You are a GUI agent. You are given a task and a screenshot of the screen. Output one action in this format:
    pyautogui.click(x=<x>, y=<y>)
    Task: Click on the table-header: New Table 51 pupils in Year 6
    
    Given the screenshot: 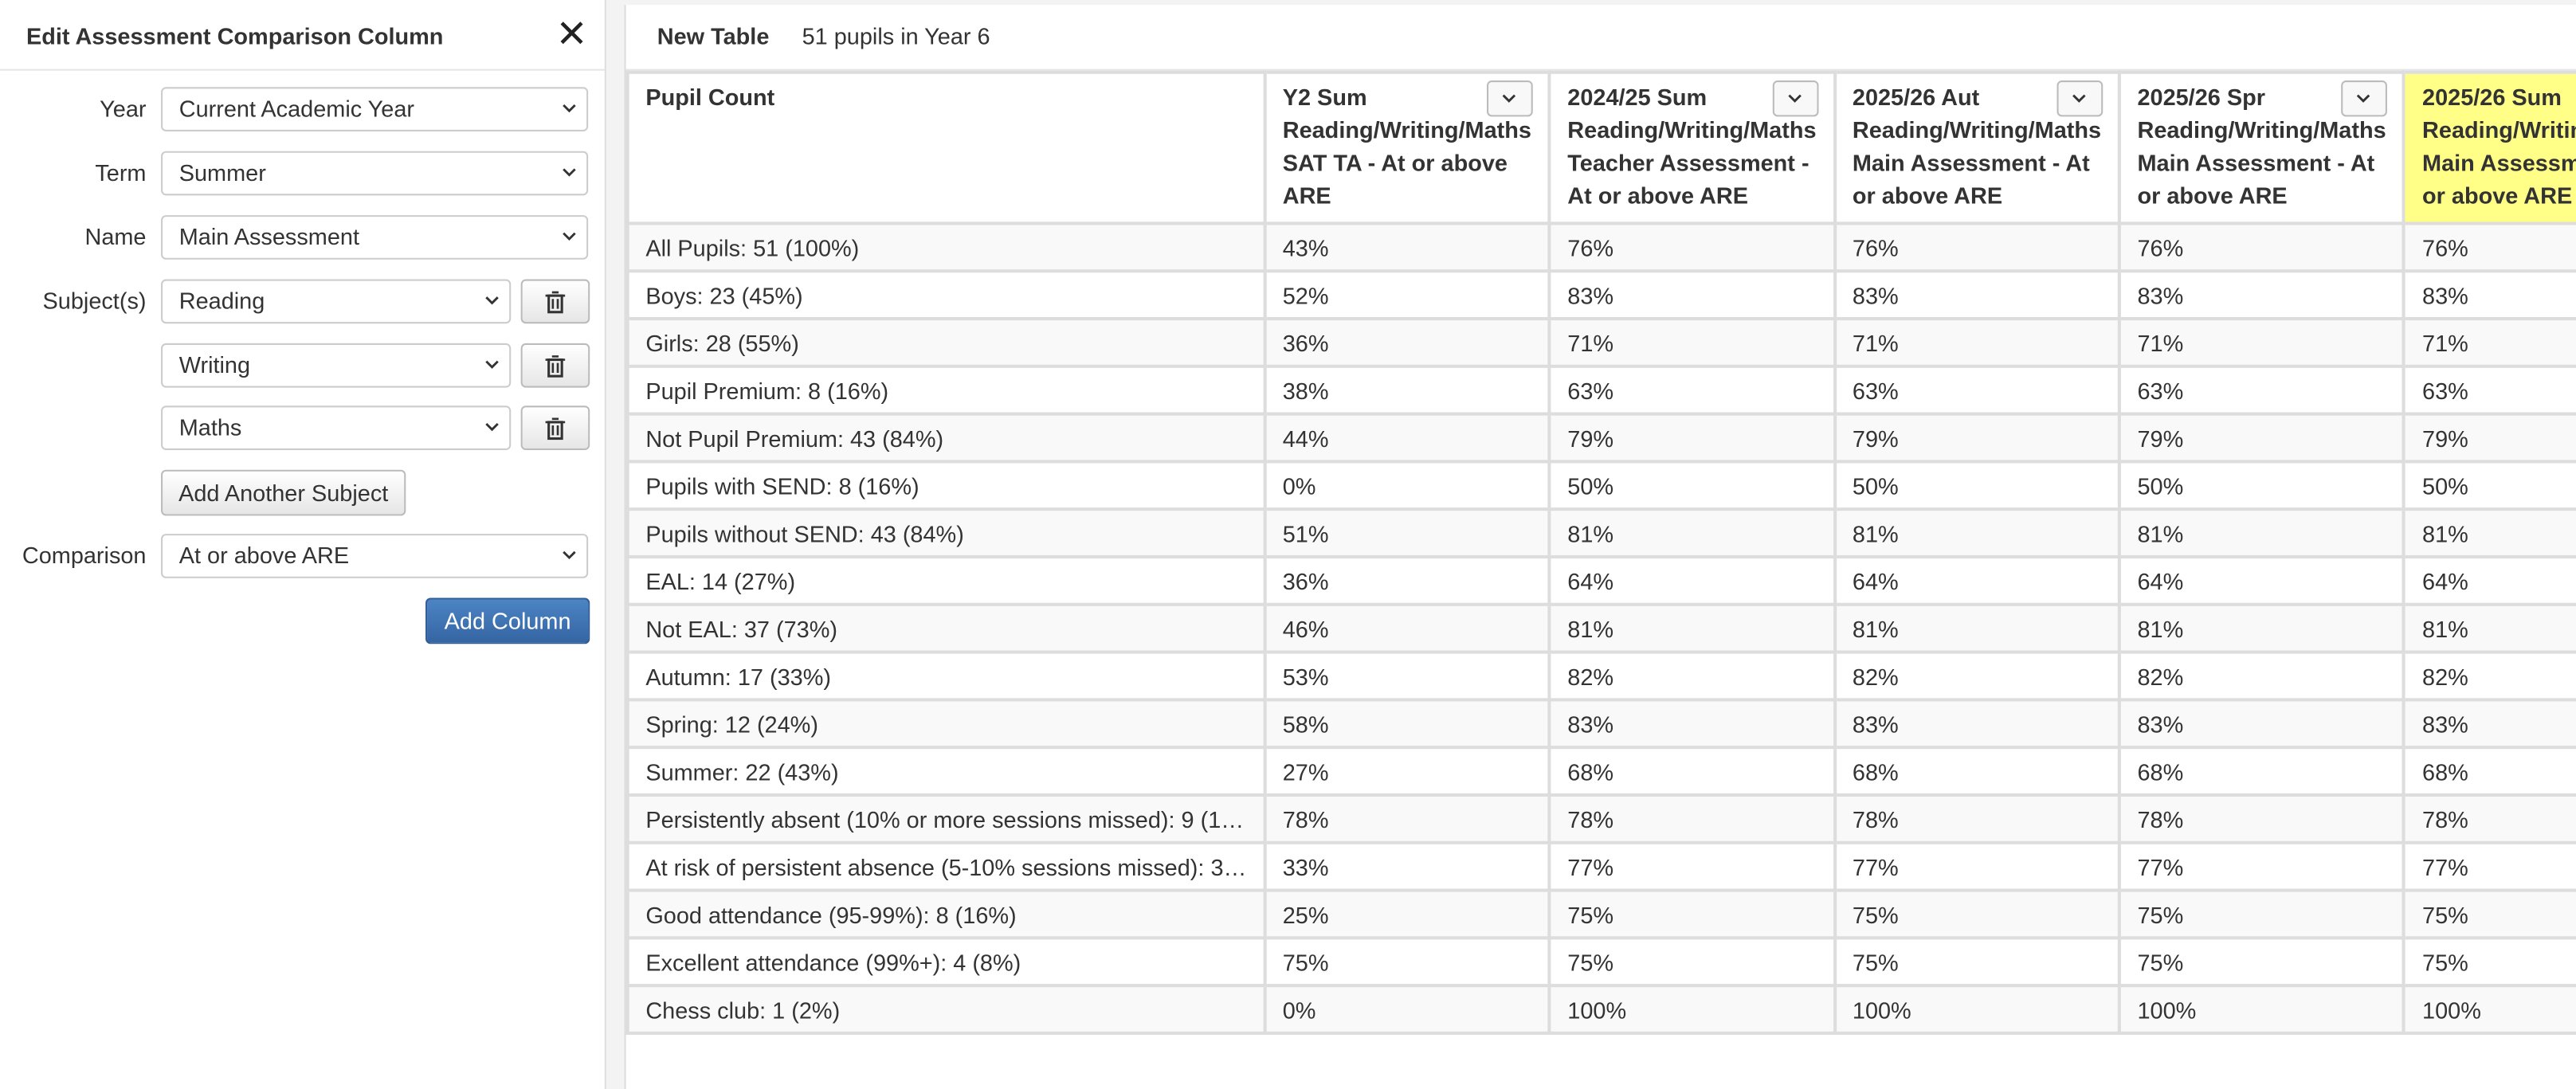 What is the action you would take?
    pyautogui.click(x=1600, y=38)
    